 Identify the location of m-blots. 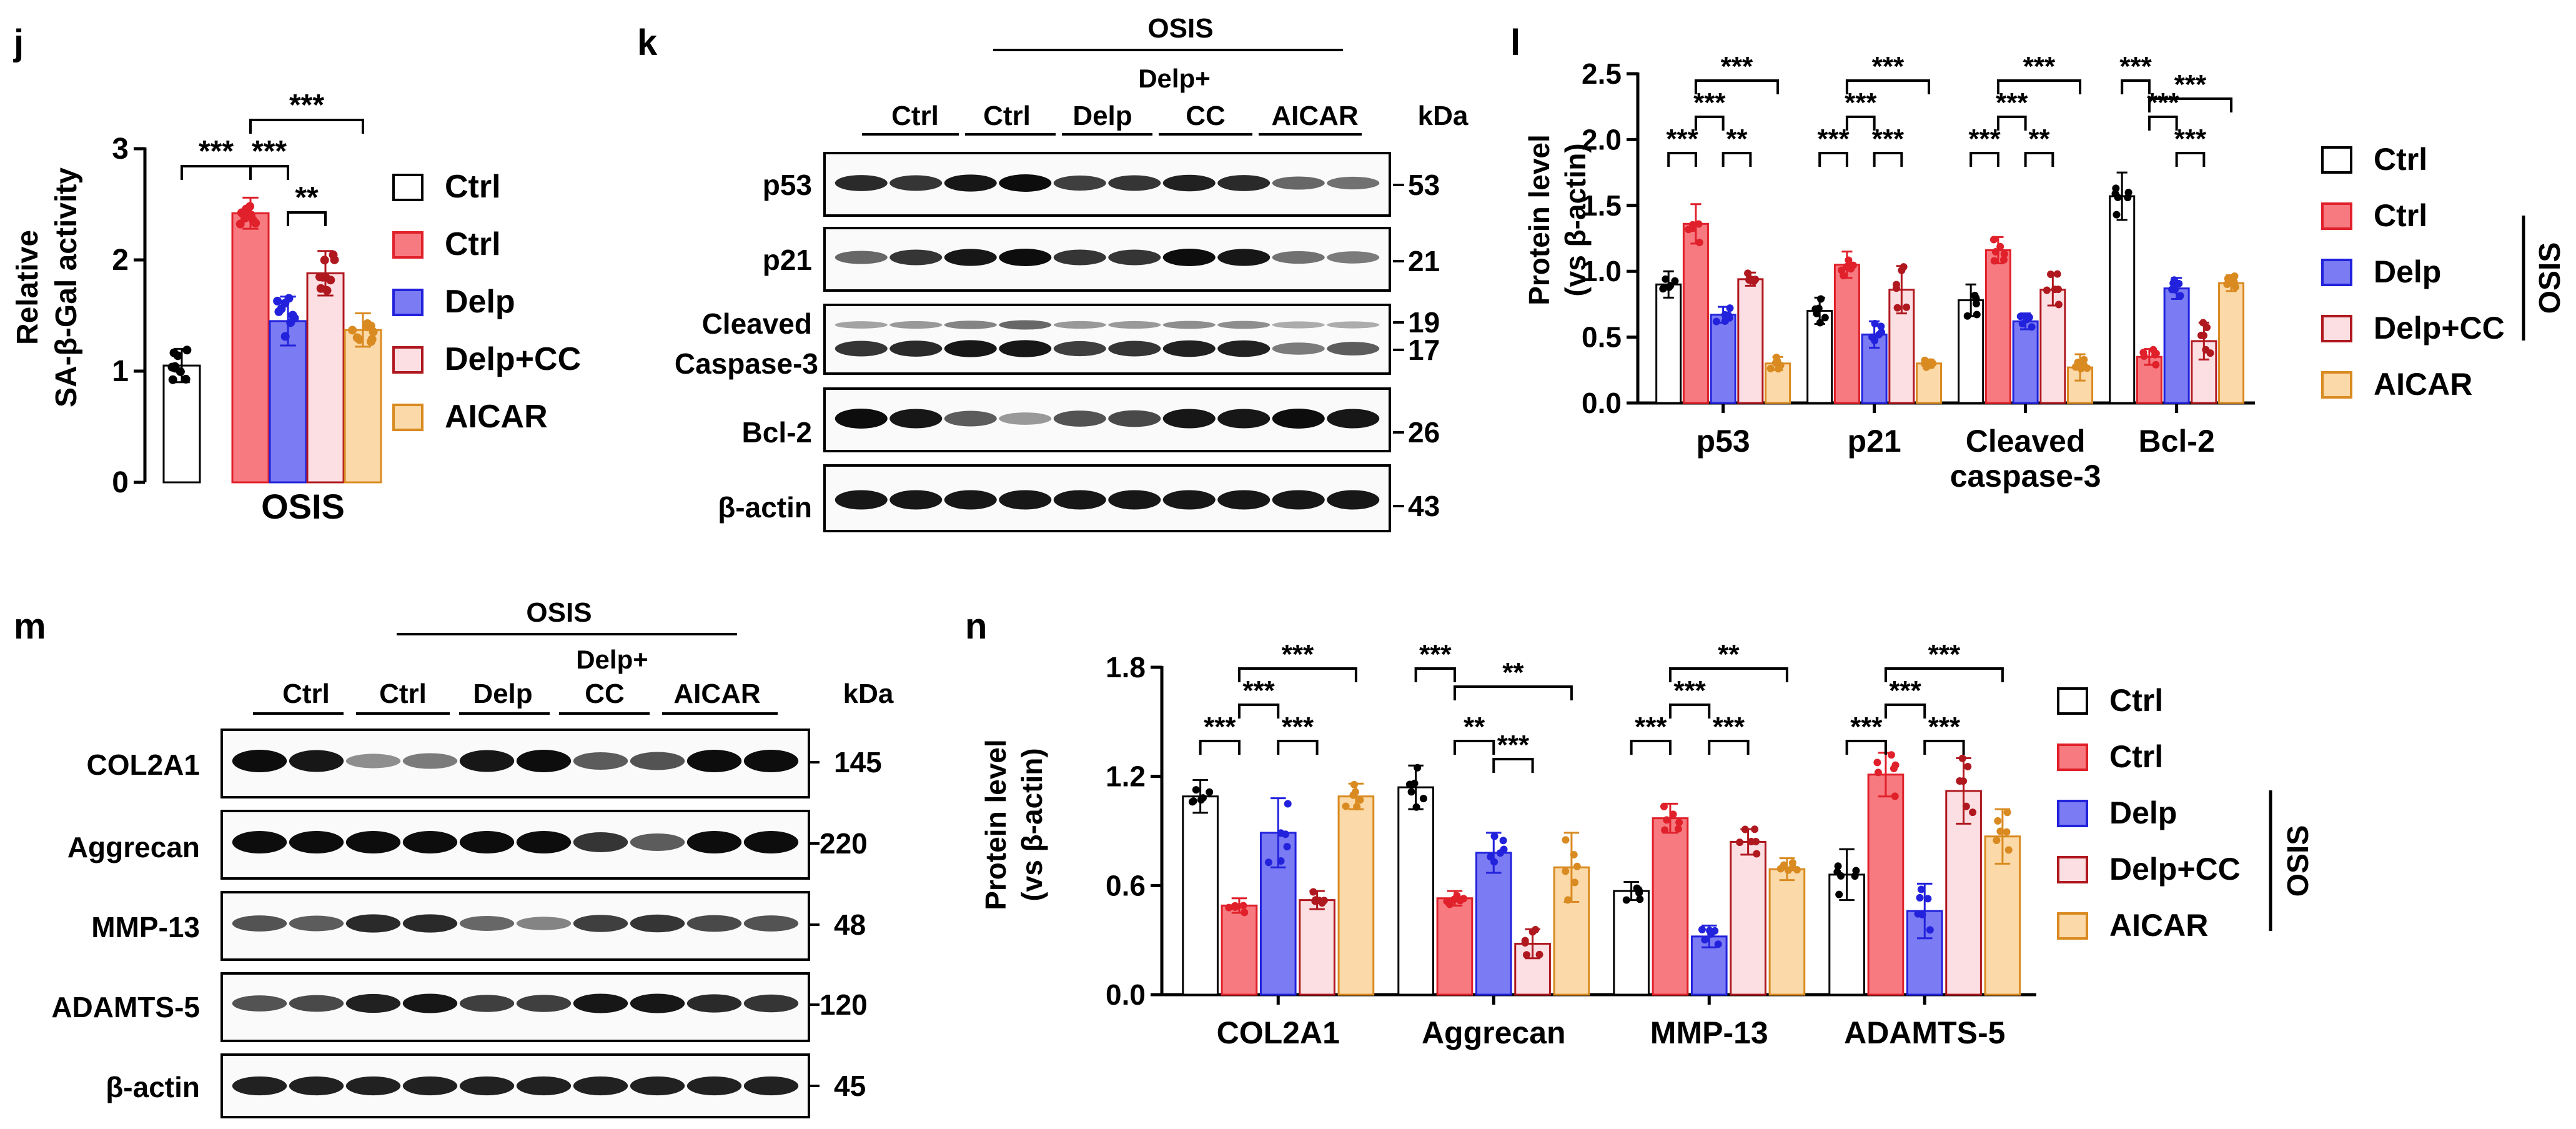
(515, 923).